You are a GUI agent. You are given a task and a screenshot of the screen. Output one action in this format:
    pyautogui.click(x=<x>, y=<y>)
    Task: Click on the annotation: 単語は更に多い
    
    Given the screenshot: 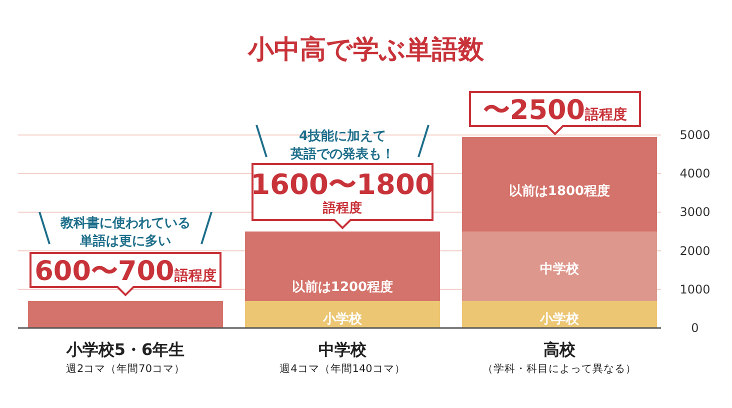 What is the action you would take?
    pyautogui.click(x=125, y=241)
    